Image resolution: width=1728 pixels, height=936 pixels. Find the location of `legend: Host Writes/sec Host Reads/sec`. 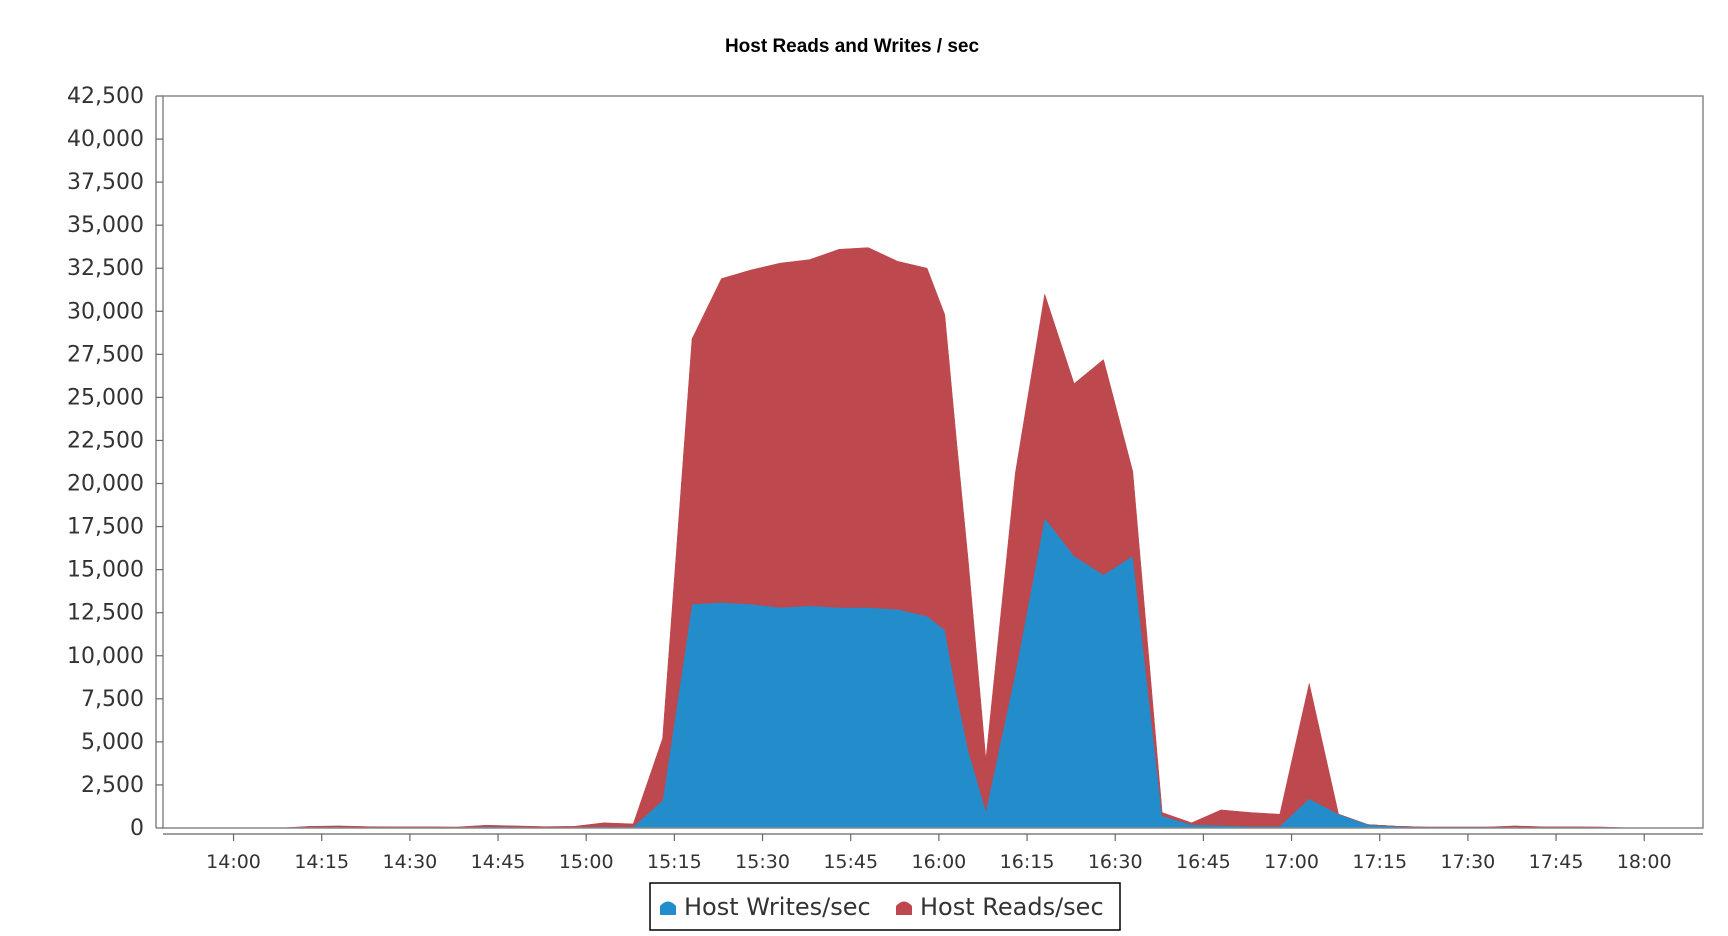

legend: Host Writes/sec Host Reads/sec is located at coordinates (885, 906).